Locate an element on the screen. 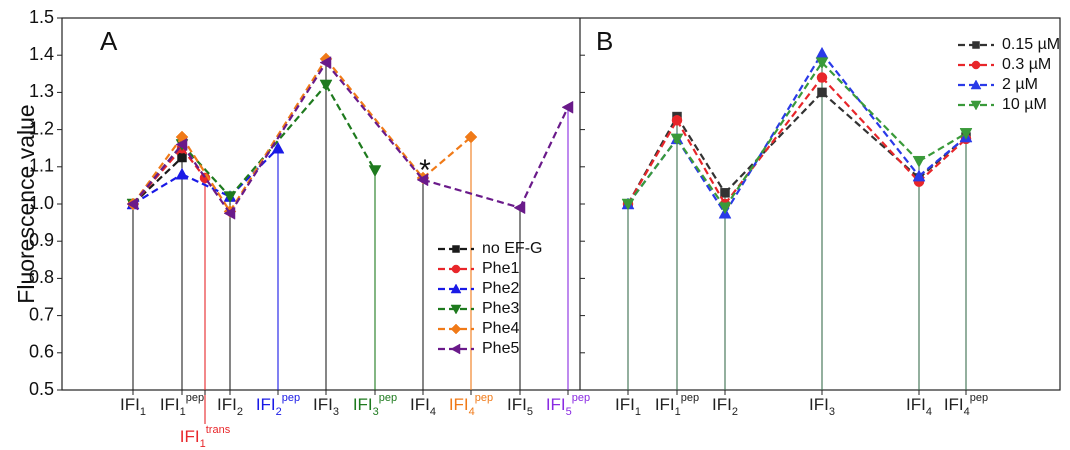 This screenshot has width=1070, height=450. y-tick-label: 1.2 is located at coordinates (41, 128).